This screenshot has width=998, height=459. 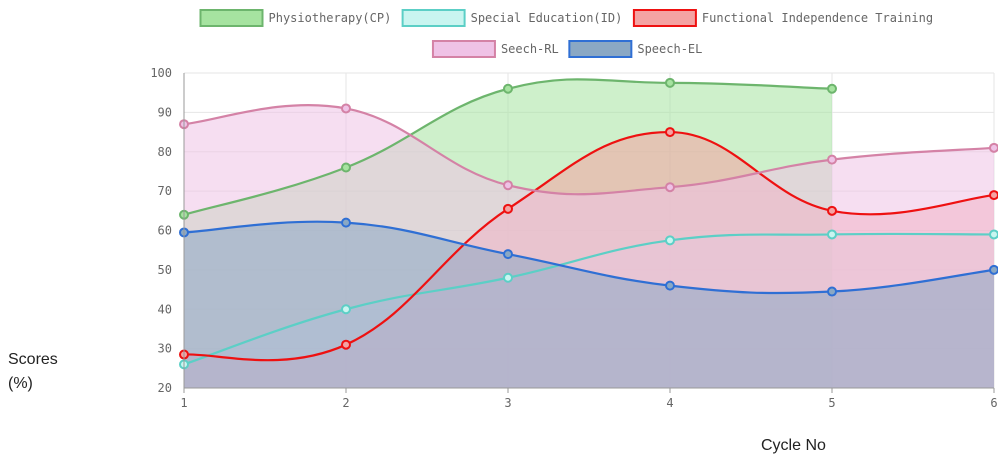 I want to click on legend-item-functional-independence-training: Functional Independence Training, so click(x=782, y=18).